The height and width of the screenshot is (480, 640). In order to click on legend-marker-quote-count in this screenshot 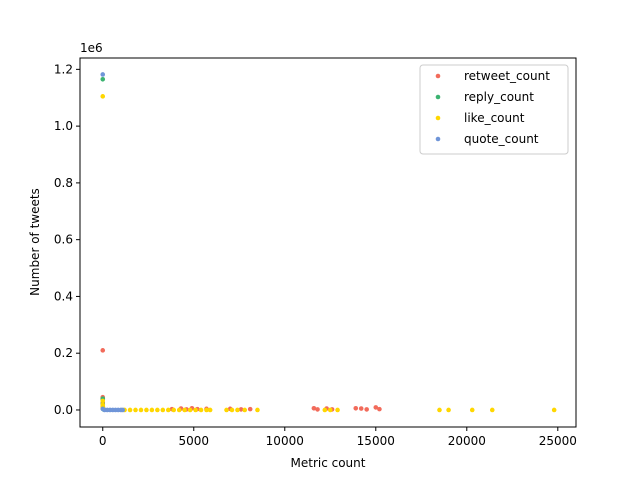, I will do `click(438, 139)`.